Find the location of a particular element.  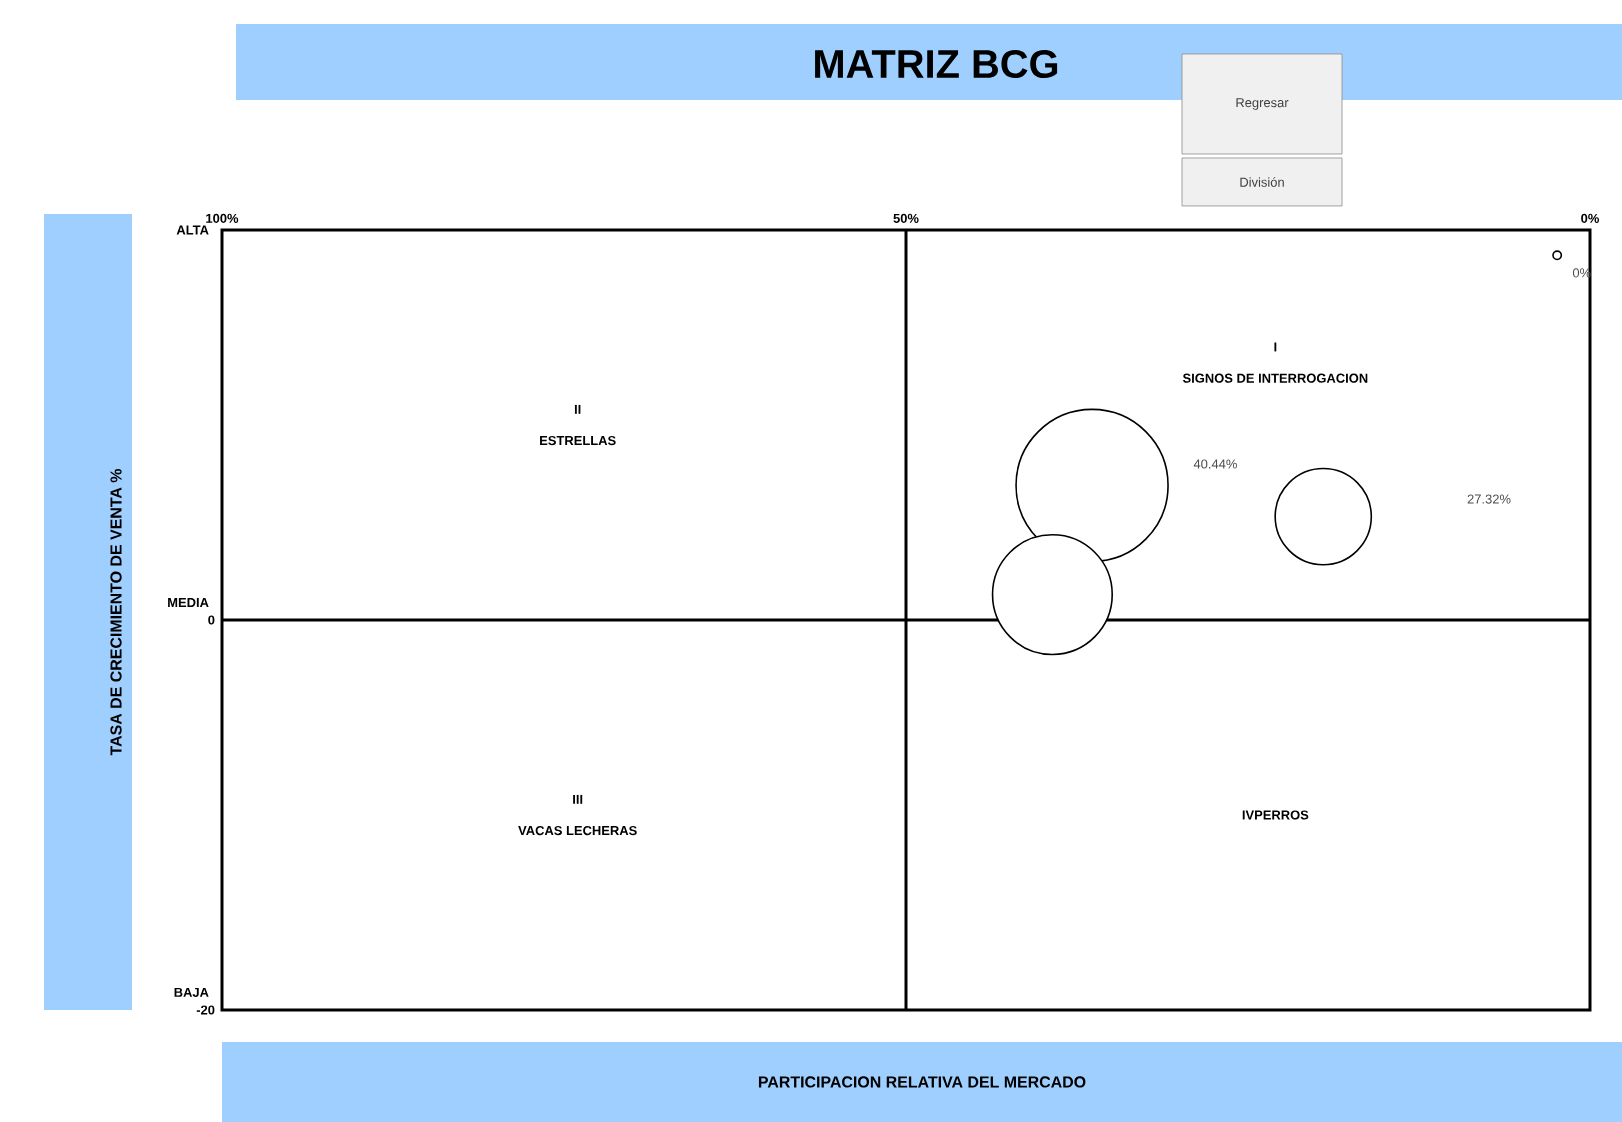

chart-title: MATRIZ BCG is located at coordinates (936, 64).